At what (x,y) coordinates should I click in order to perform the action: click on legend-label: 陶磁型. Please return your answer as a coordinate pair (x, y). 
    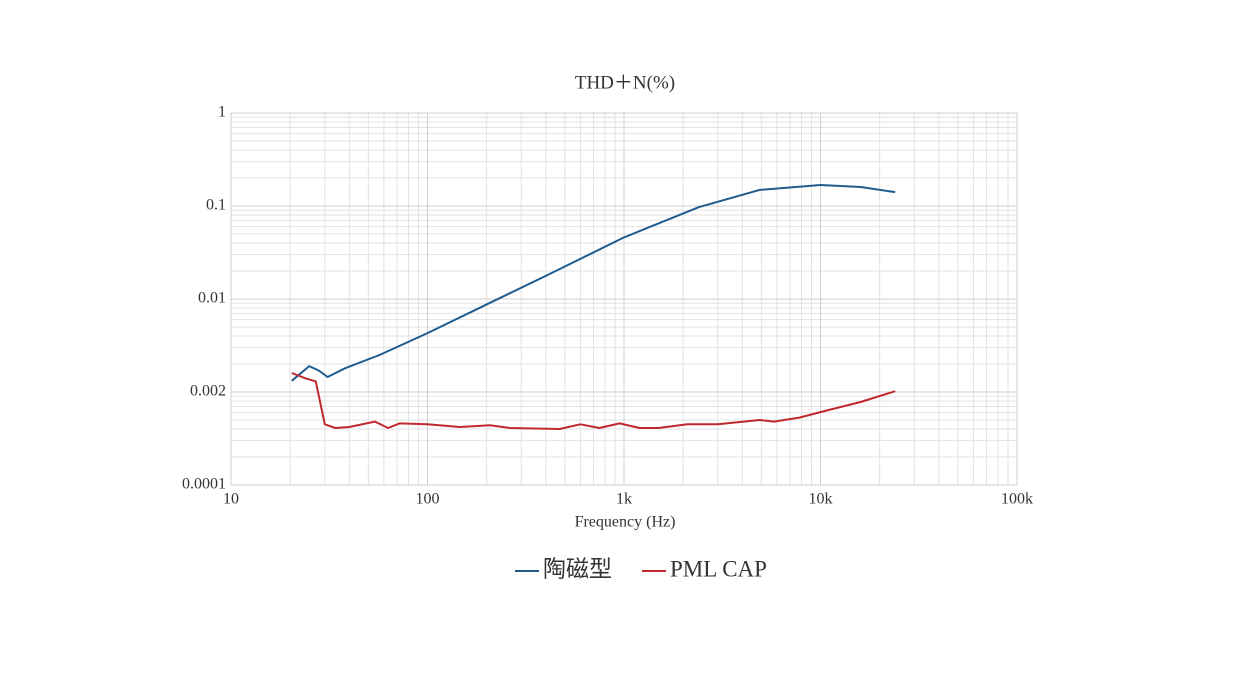
    Looking at the image, I should click on (577, 568).